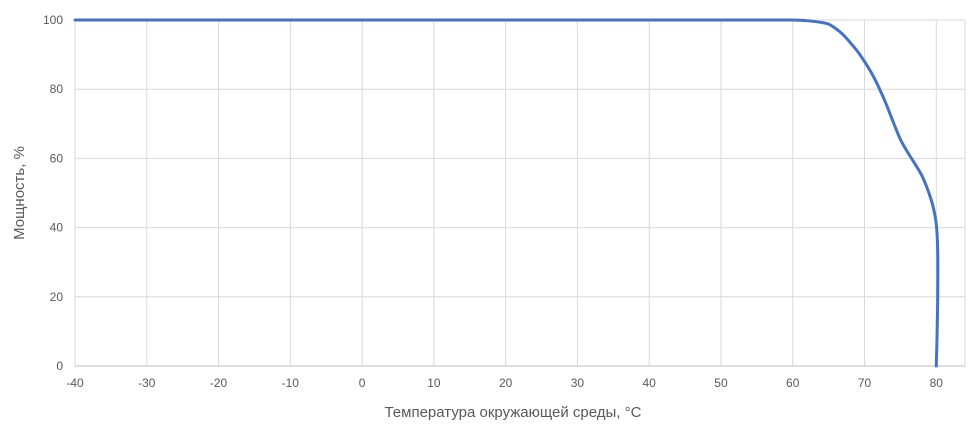 This screenshot has height=424, width=980. I want to click on x-tick-label: -30, so click(147, 383).